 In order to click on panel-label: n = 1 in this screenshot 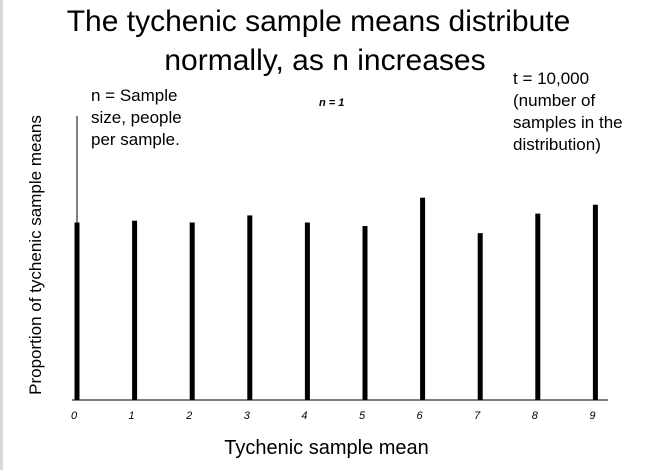, I will do `click(332, 103)`.